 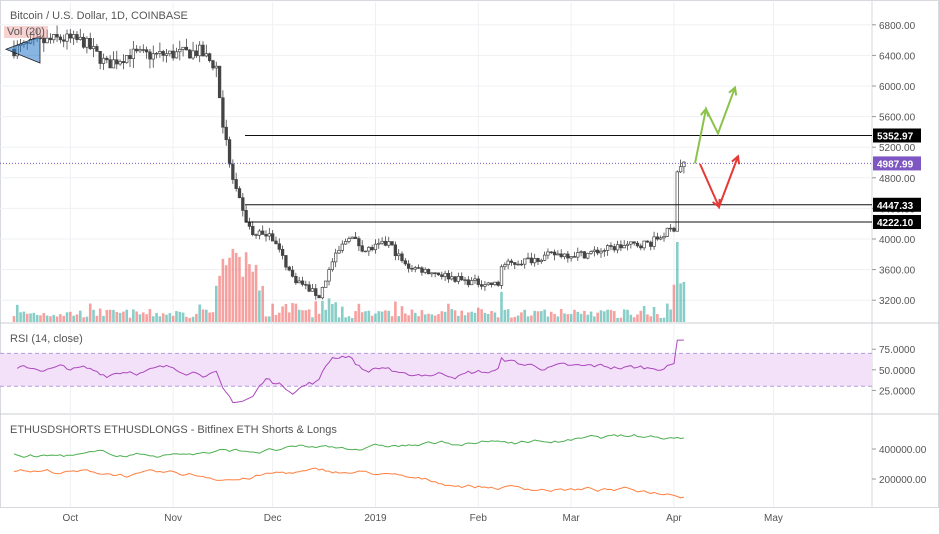 What do you see at coordinates (903, 450) in the screenshot?
I see `eth-tick-label: 400000.00` at bounding box center [903, 450].